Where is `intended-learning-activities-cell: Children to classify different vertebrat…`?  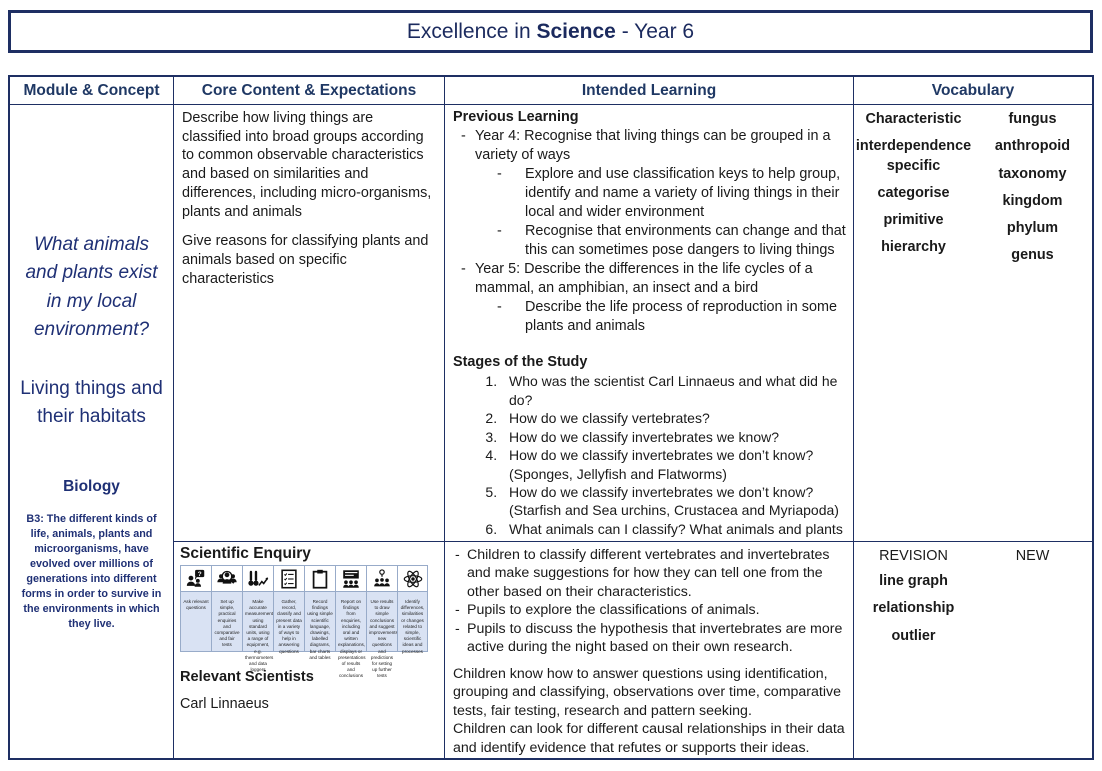
intended-learning-activities-cell: Children to classify different vertebrat… is located at coordinates (649, 650).